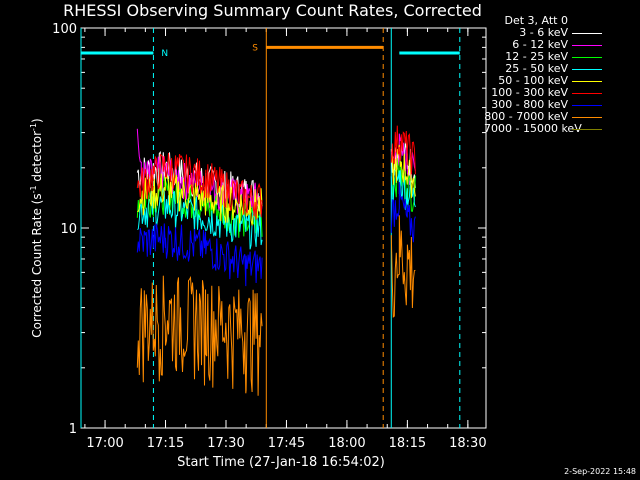 Image resolution: width=640 pixels, height=480 pixels. Describe the element at coordinates (536, 56) in the screenshot. I see `legend-label: 12 - 25 keV` at that location.